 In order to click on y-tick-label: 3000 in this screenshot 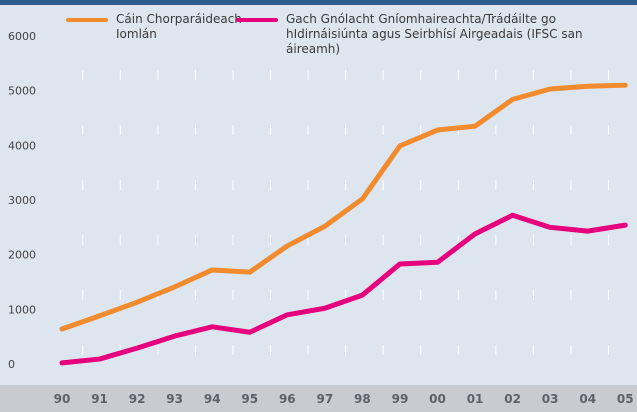, I will do `click(22, 200)`.